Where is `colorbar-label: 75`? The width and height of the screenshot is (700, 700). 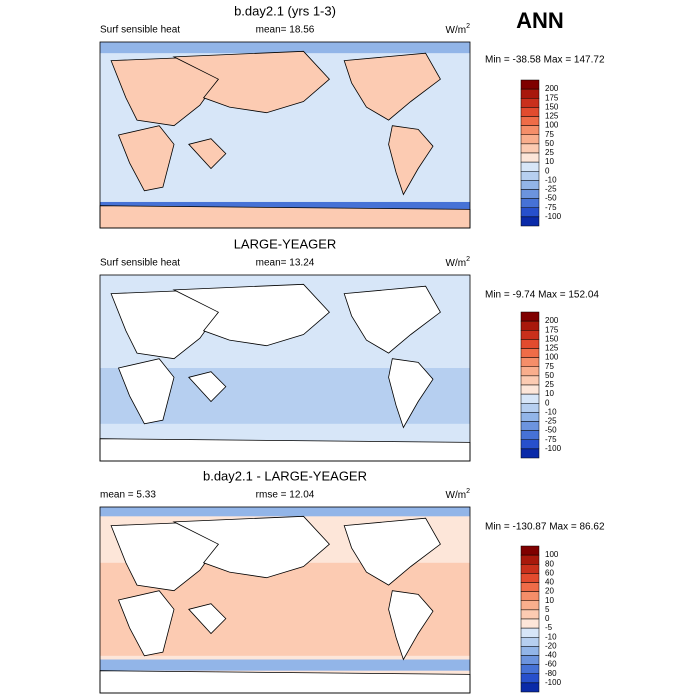
colorbar-label: 75 is located at coordinates (549, 366).